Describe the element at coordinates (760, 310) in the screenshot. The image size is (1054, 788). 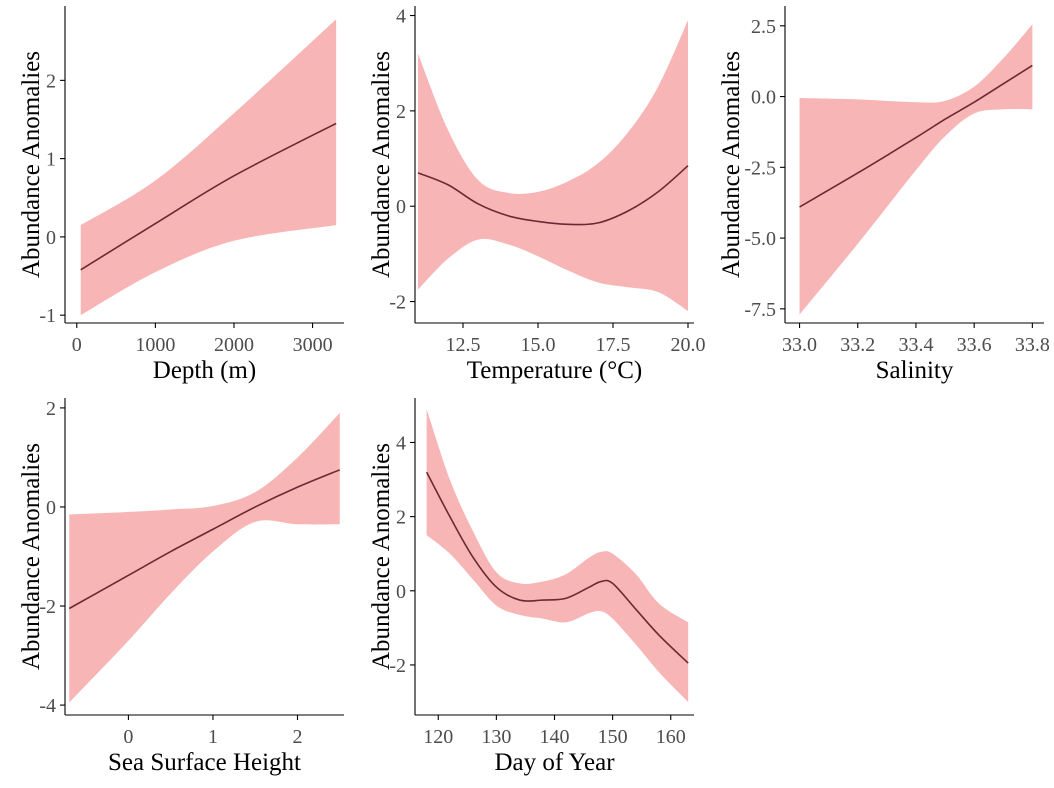
I see `y-tick-label: -7.5` at that location.